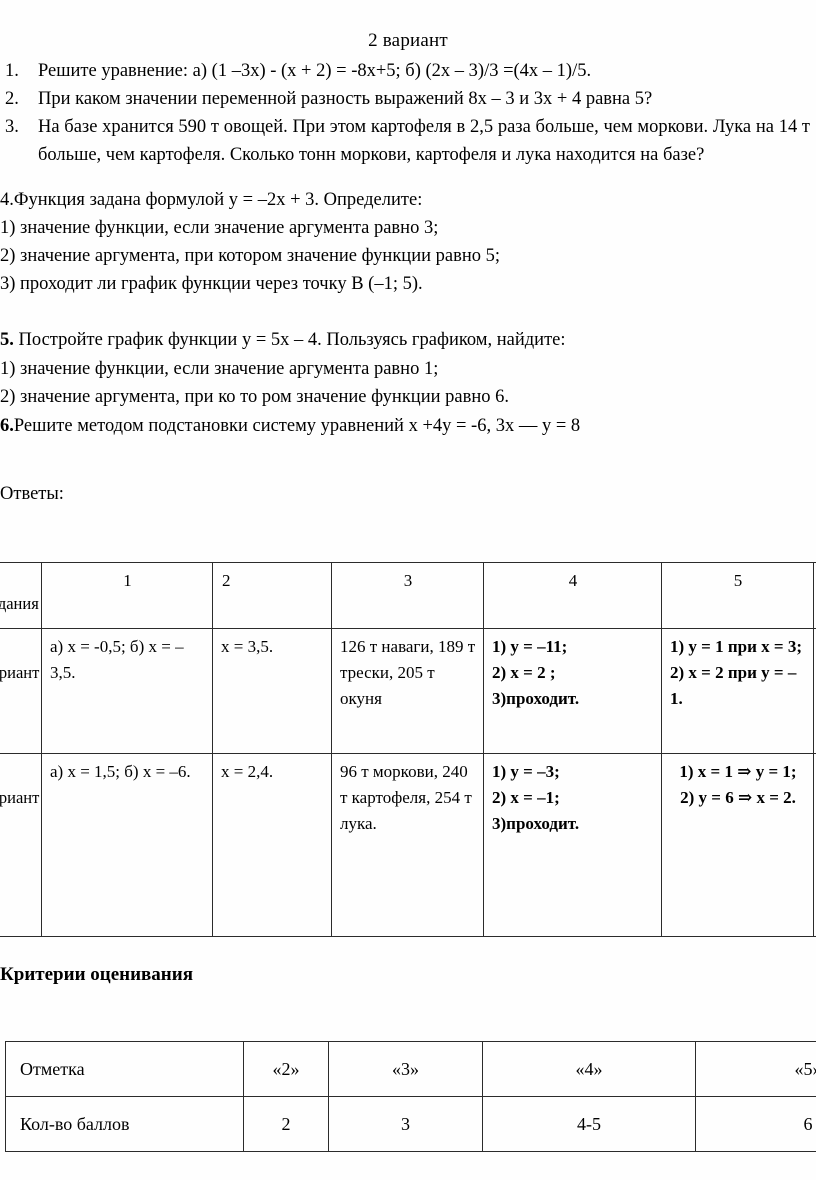  I want to click on criteria-points-2: 2, so click(286, 1124).